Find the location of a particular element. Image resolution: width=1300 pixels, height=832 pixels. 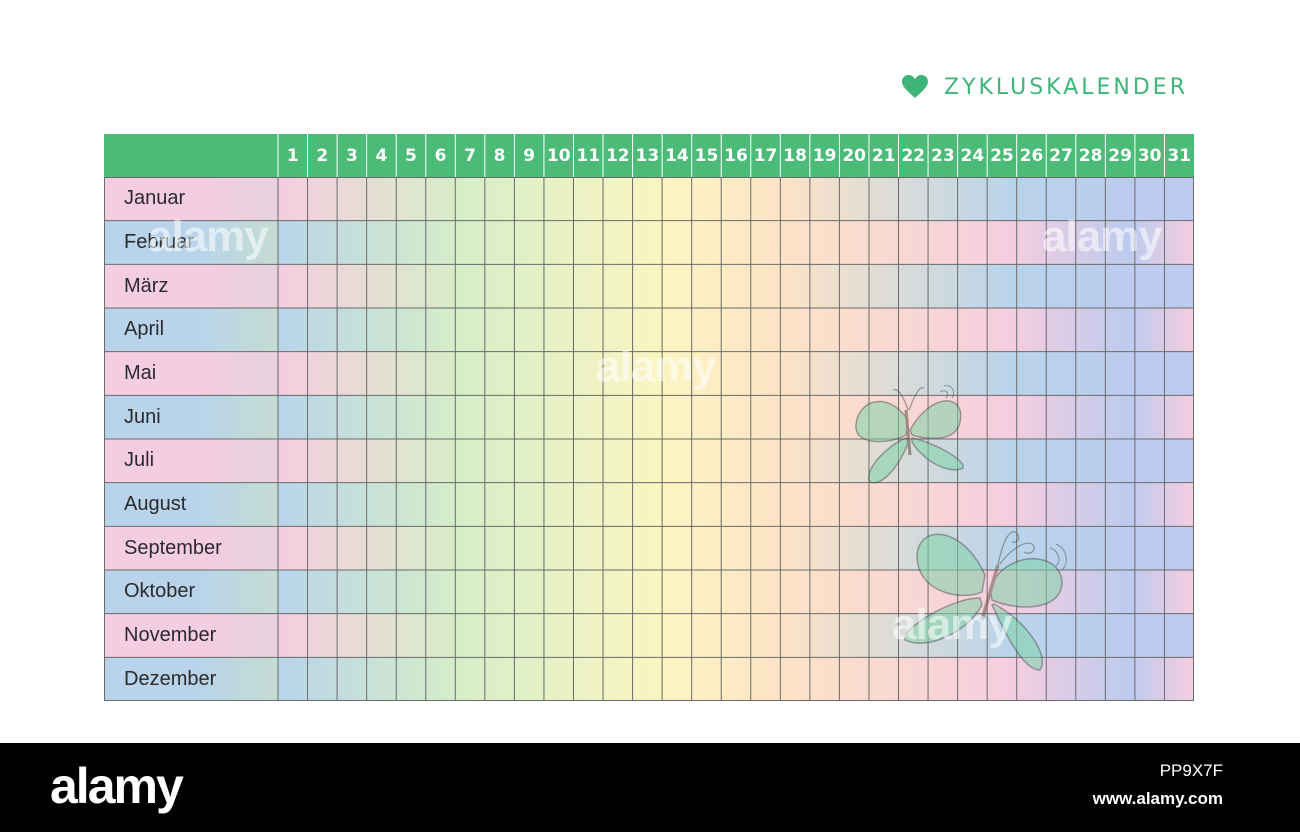

day-number-30: 30 is located at coordinates (1149, 155).